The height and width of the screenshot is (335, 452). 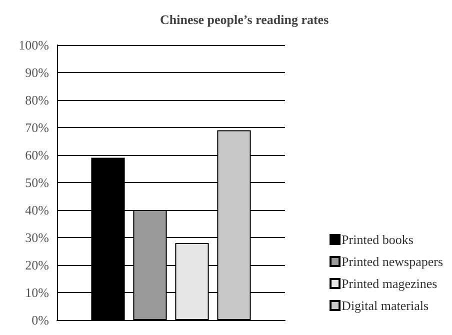 I want to click on y-tick-label: 10%, so click(x=37, y=292).